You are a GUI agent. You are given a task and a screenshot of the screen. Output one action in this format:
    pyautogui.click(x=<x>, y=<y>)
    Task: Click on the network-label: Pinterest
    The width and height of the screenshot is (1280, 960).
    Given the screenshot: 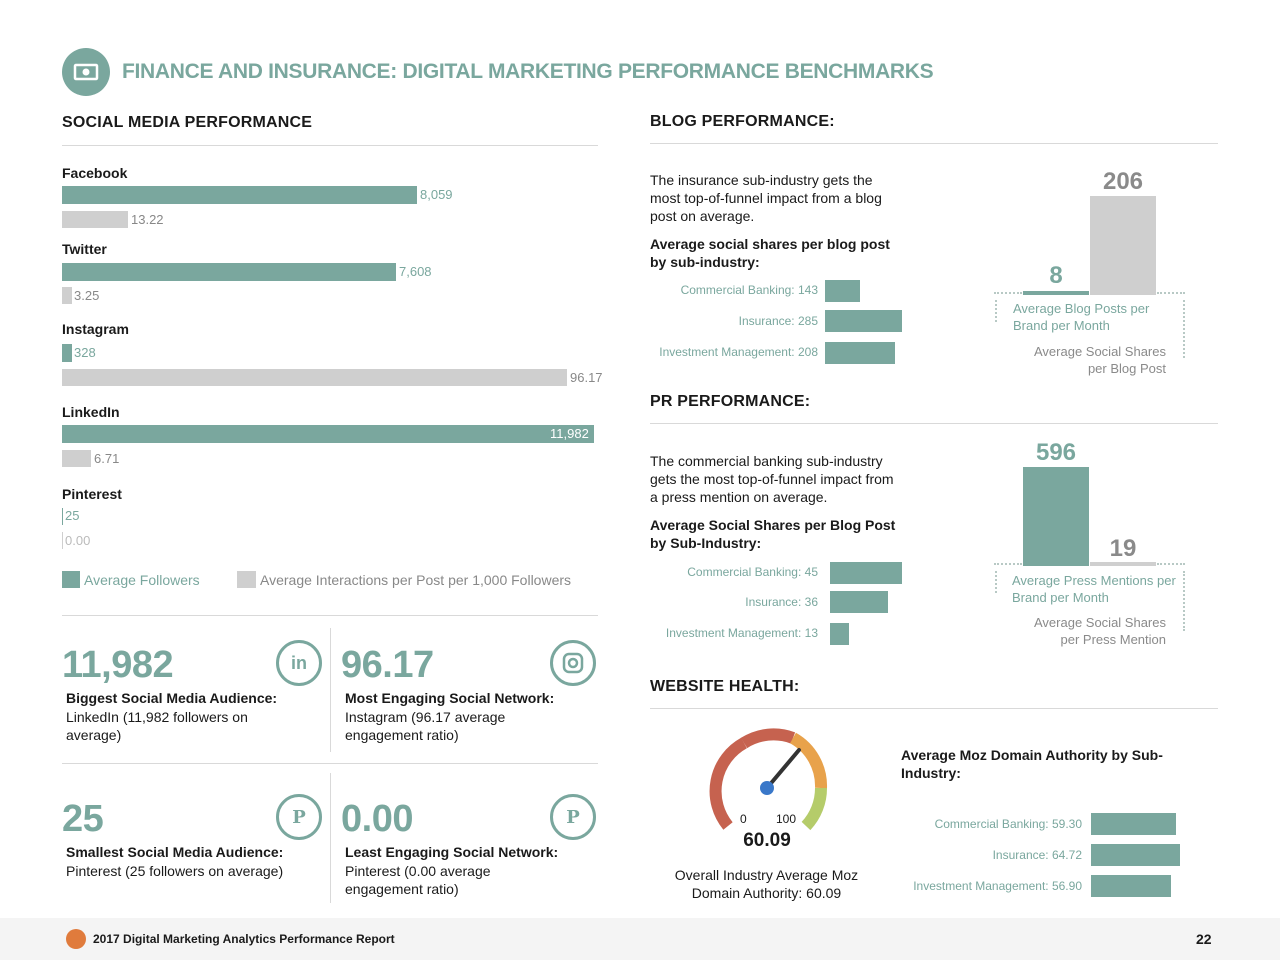 What is the action you would take?
    pyautogui.click(x=92, y=494)
    